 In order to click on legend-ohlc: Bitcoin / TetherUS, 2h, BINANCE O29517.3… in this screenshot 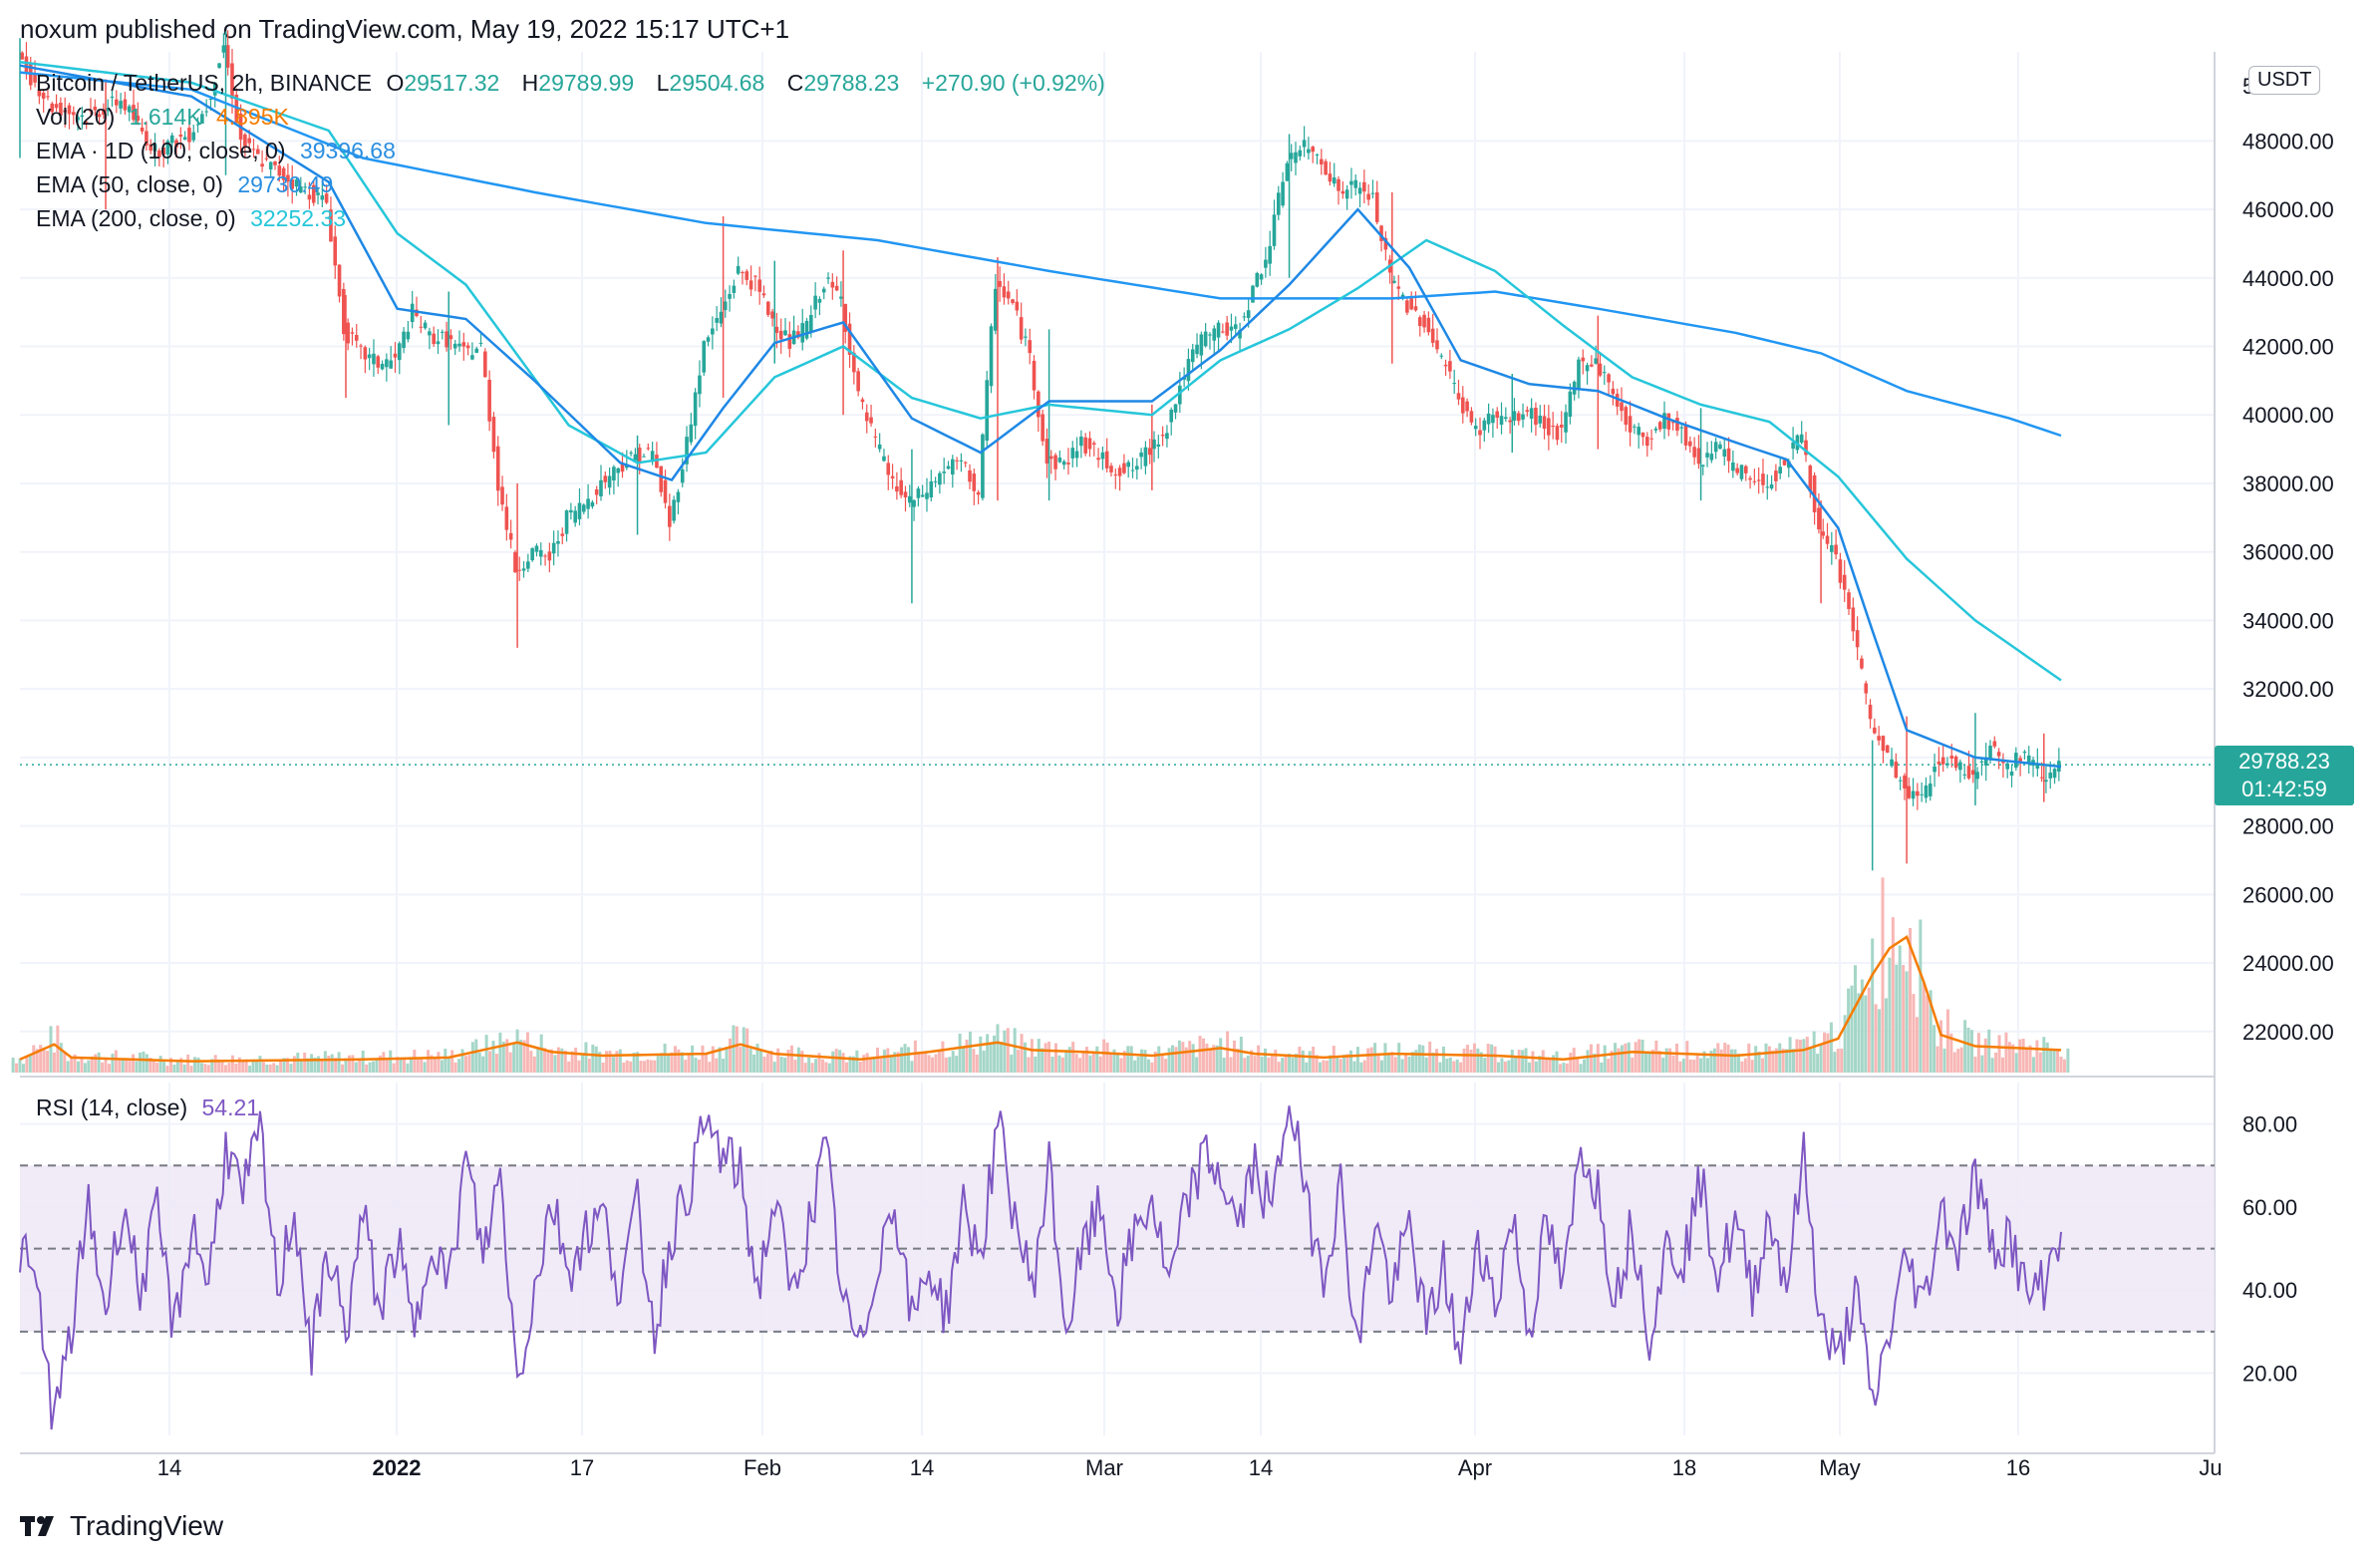, I will do `click(575, 83)`.